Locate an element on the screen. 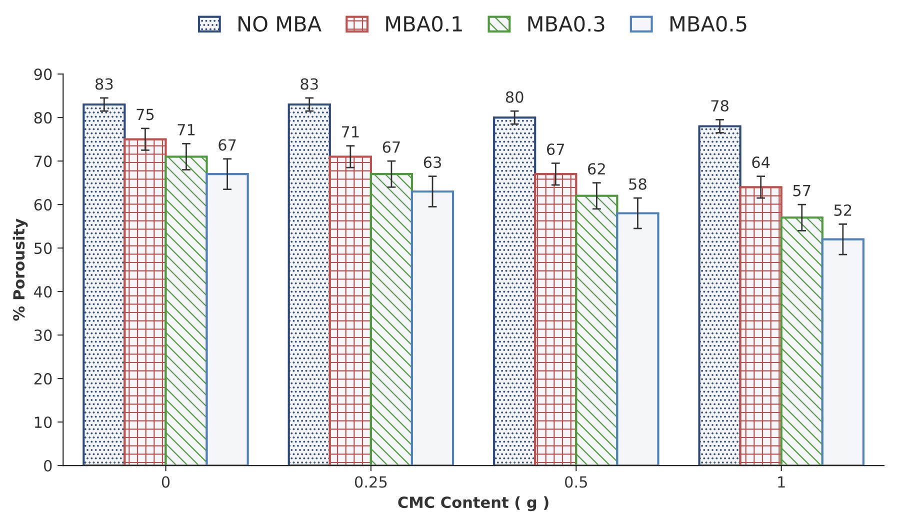  data-label: 58 is located at coordinates (637, 184).